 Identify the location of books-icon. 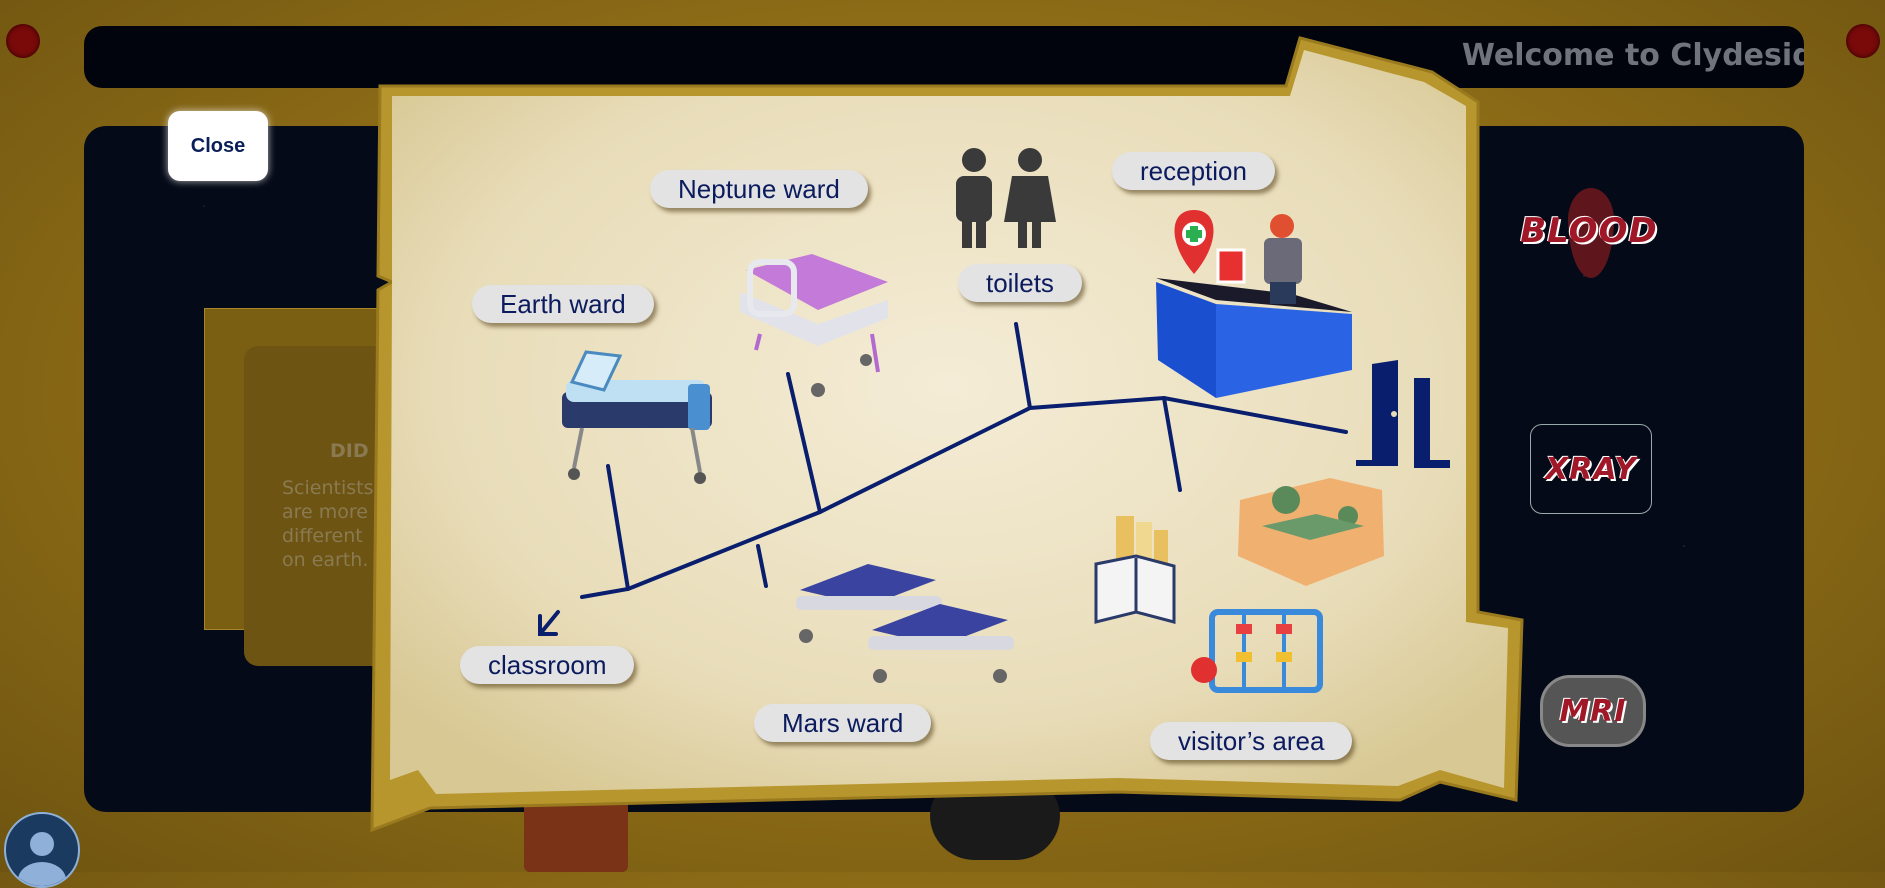
(1135, 570).